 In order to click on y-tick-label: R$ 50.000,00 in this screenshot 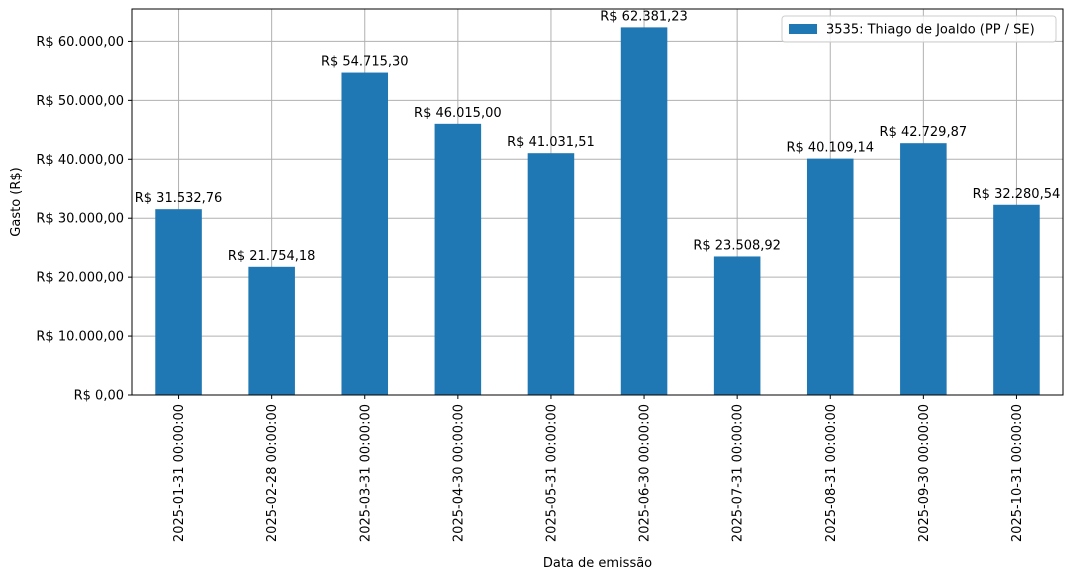, I will do `click(80, 101)`.